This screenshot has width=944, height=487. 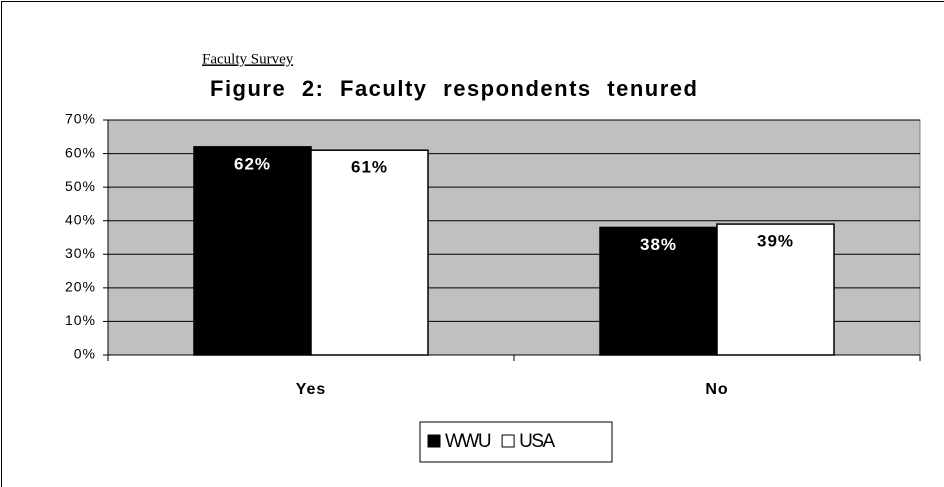 I want to click on chart-subtitle: Faculty Survey, so click(x=248, y=59).